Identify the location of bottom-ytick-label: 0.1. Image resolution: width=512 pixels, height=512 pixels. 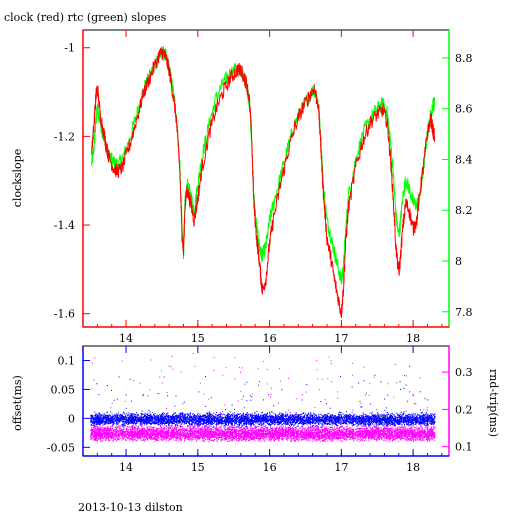
(67, 360).